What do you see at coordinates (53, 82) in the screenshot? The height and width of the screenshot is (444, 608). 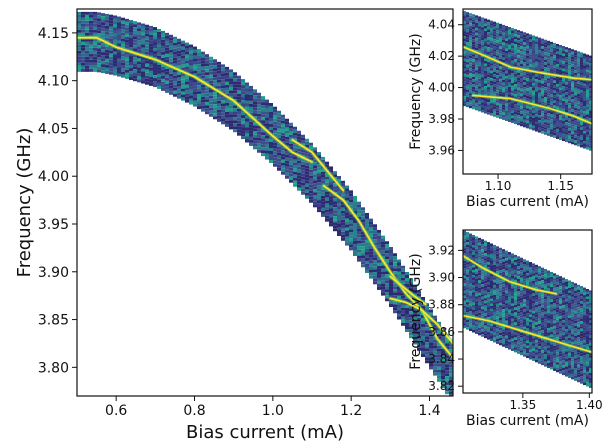 I see `y-tick-label: 4.10` at bounding box center [53, 82].